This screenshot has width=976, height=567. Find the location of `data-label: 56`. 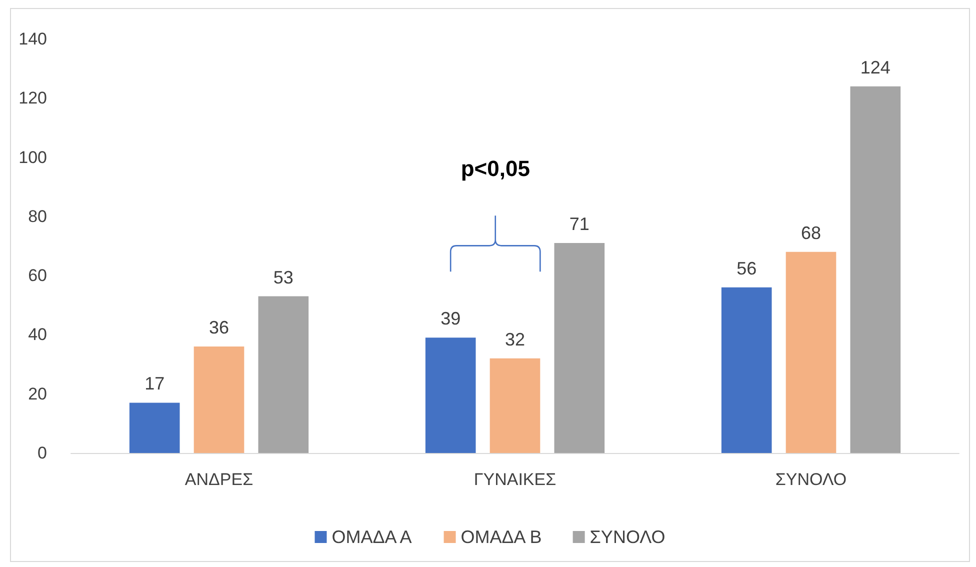

data-label: 56 is located at coordinates (746, 268).